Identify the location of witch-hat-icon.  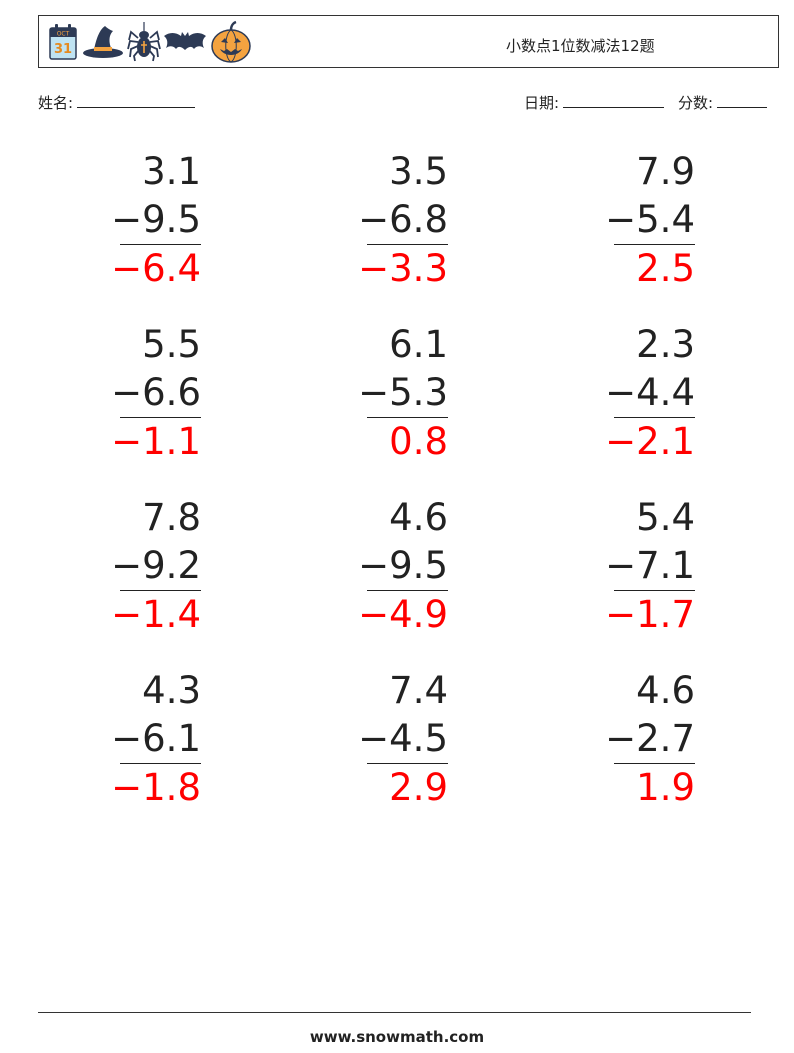
(103, 42).